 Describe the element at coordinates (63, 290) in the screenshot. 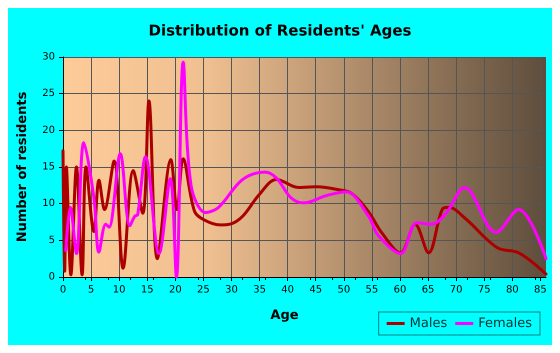

I see `x-tick-label: 0` at that location.